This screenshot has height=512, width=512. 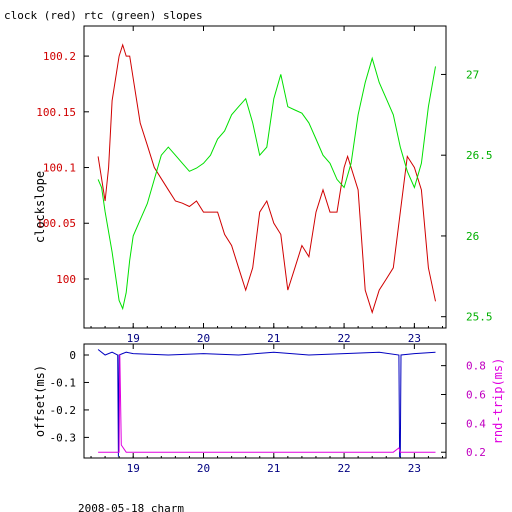 What do you see at coordinates (343, 468) in the screenshot?
I see `bottom-x-tick-label: 22` at bounding box center [343, 468].